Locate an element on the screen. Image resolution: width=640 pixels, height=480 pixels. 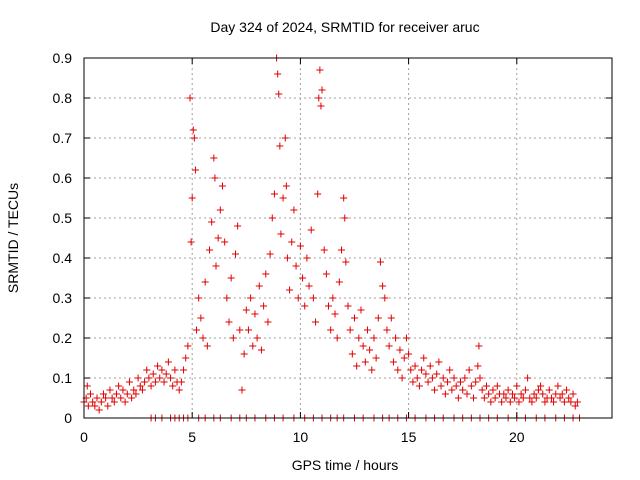
y-tick-label: 0.2 is located at coordinates (63, 338).